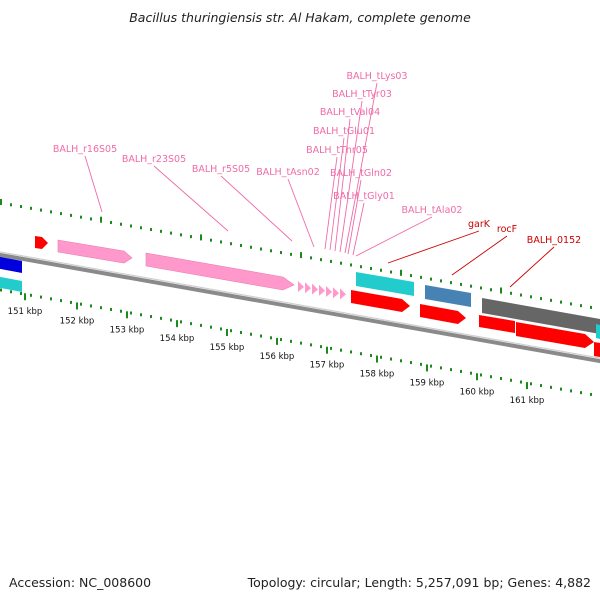 This screenshot has width=600, height=600. What do you see at coordinates (127, 330) in the screenshot?
I see `tick-label: 153 kbp` at bounding box center [127, 330].